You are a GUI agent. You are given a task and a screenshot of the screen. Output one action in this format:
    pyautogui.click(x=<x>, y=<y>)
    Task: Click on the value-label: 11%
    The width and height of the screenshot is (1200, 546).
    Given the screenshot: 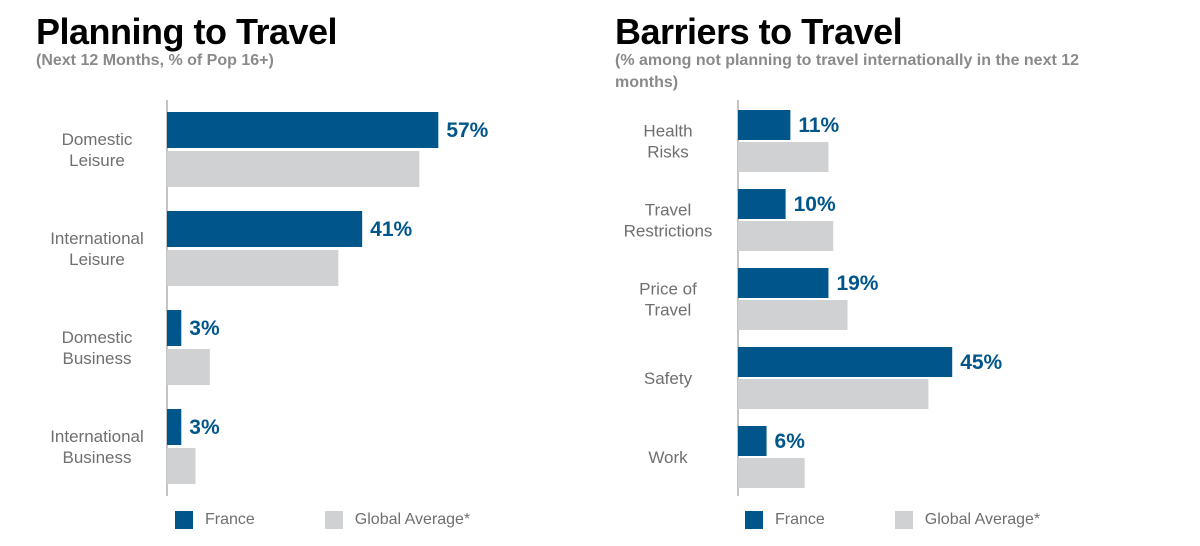 What is the action you would take?
    pyautogui.click(x=818, y=125)
    